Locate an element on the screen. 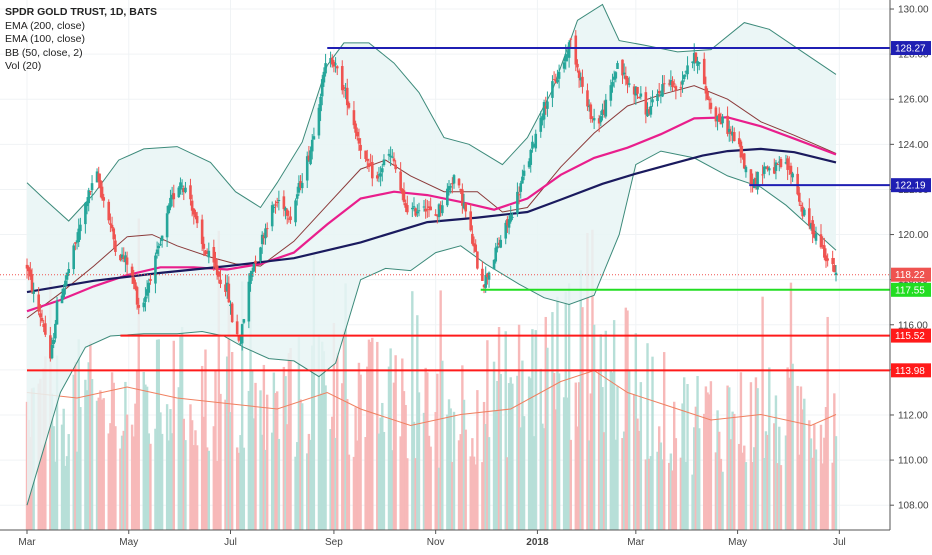  svg-text: 122.19 is located at coordinates (910, 186).